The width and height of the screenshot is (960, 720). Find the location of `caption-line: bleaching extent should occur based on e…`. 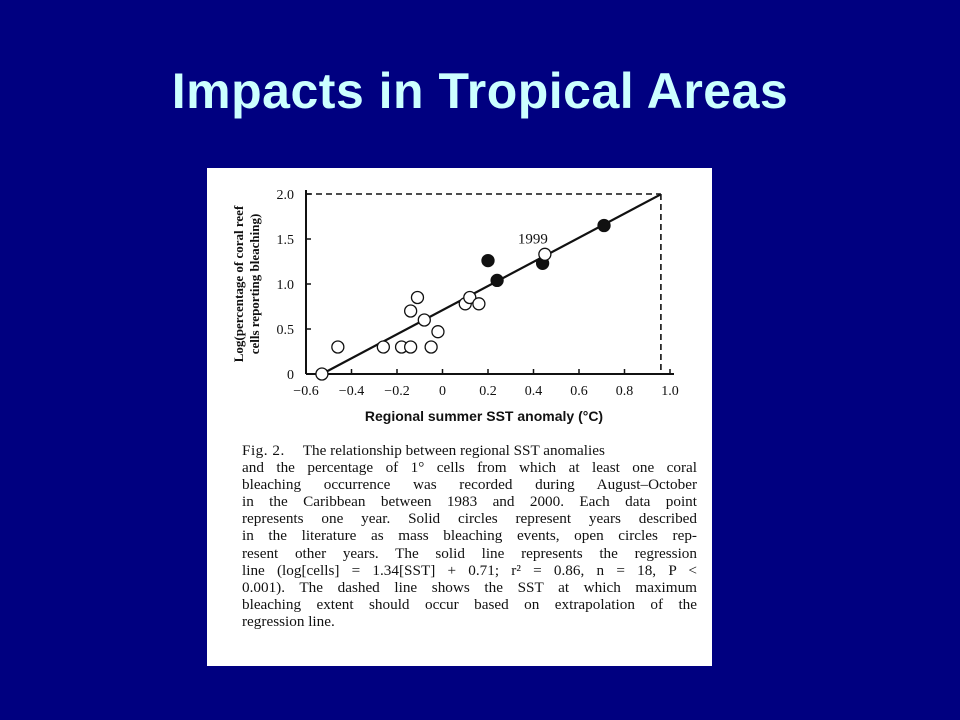

caption-line: bleaching extent should occur based on e… is located at coordinates (469, 604).